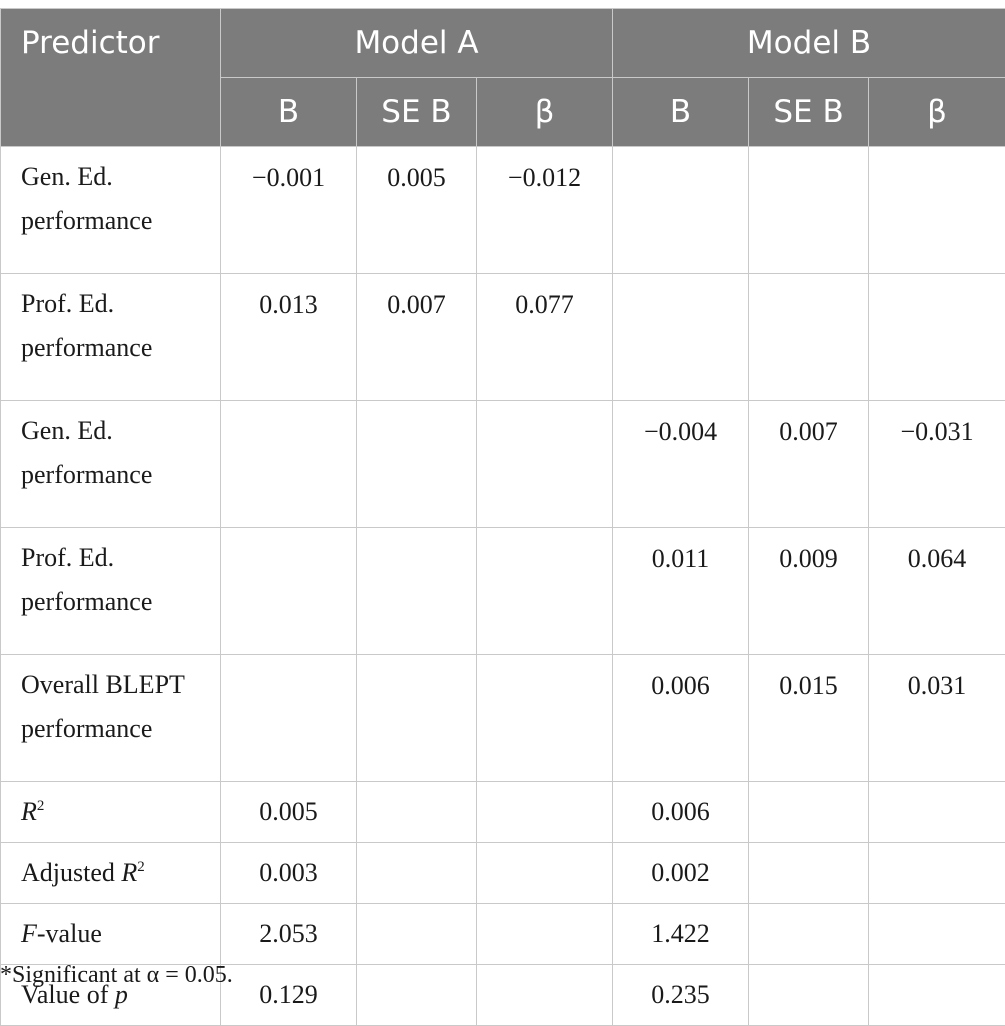 This screenshot has width=1005, height=1026. What do you see at coordinates (681, 112) in the screenshot?
I see `col-b-b: B` at bounding box center [681, 112].